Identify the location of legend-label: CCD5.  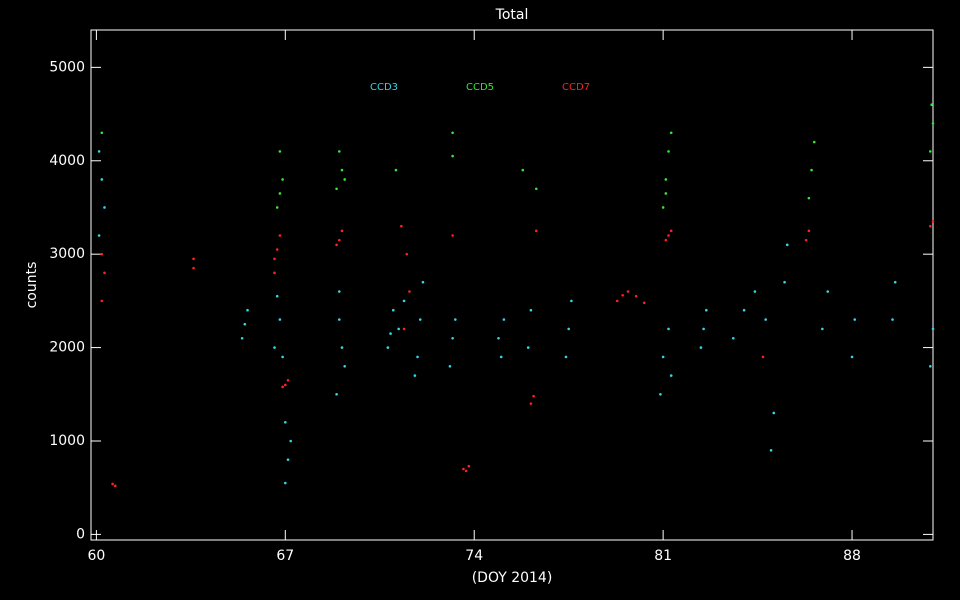
(480, 87).